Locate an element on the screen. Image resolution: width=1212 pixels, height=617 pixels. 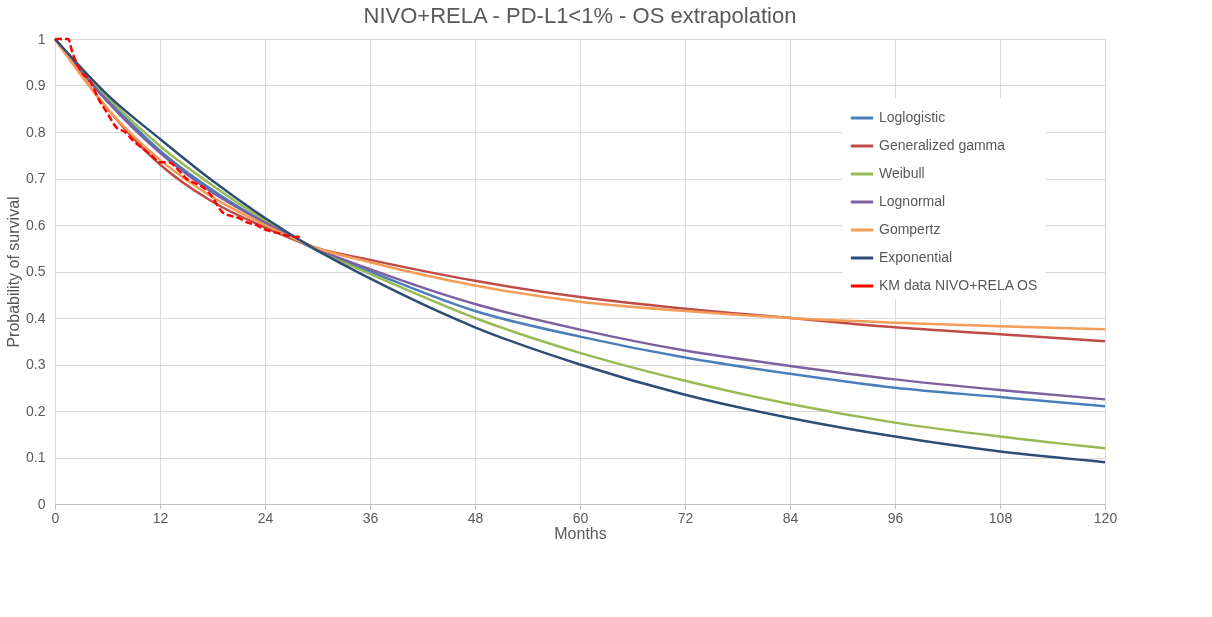
legend-label: Exponential is located at coordinates (916, 257).